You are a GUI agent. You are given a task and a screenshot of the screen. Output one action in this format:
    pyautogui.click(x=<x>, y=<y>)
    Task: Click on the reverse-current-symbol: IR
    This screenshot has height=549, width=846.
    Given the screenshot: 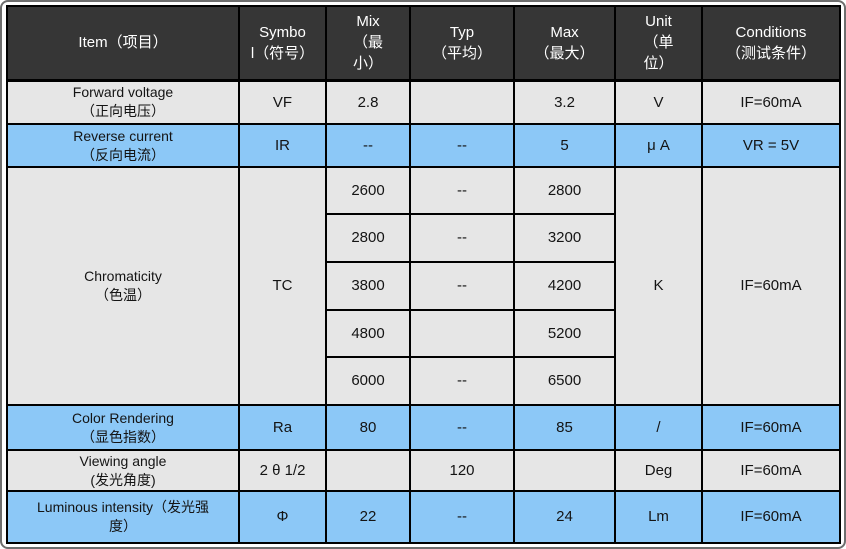 What is the action you would take?
    pyautogui.click(x=282, y=145)
    